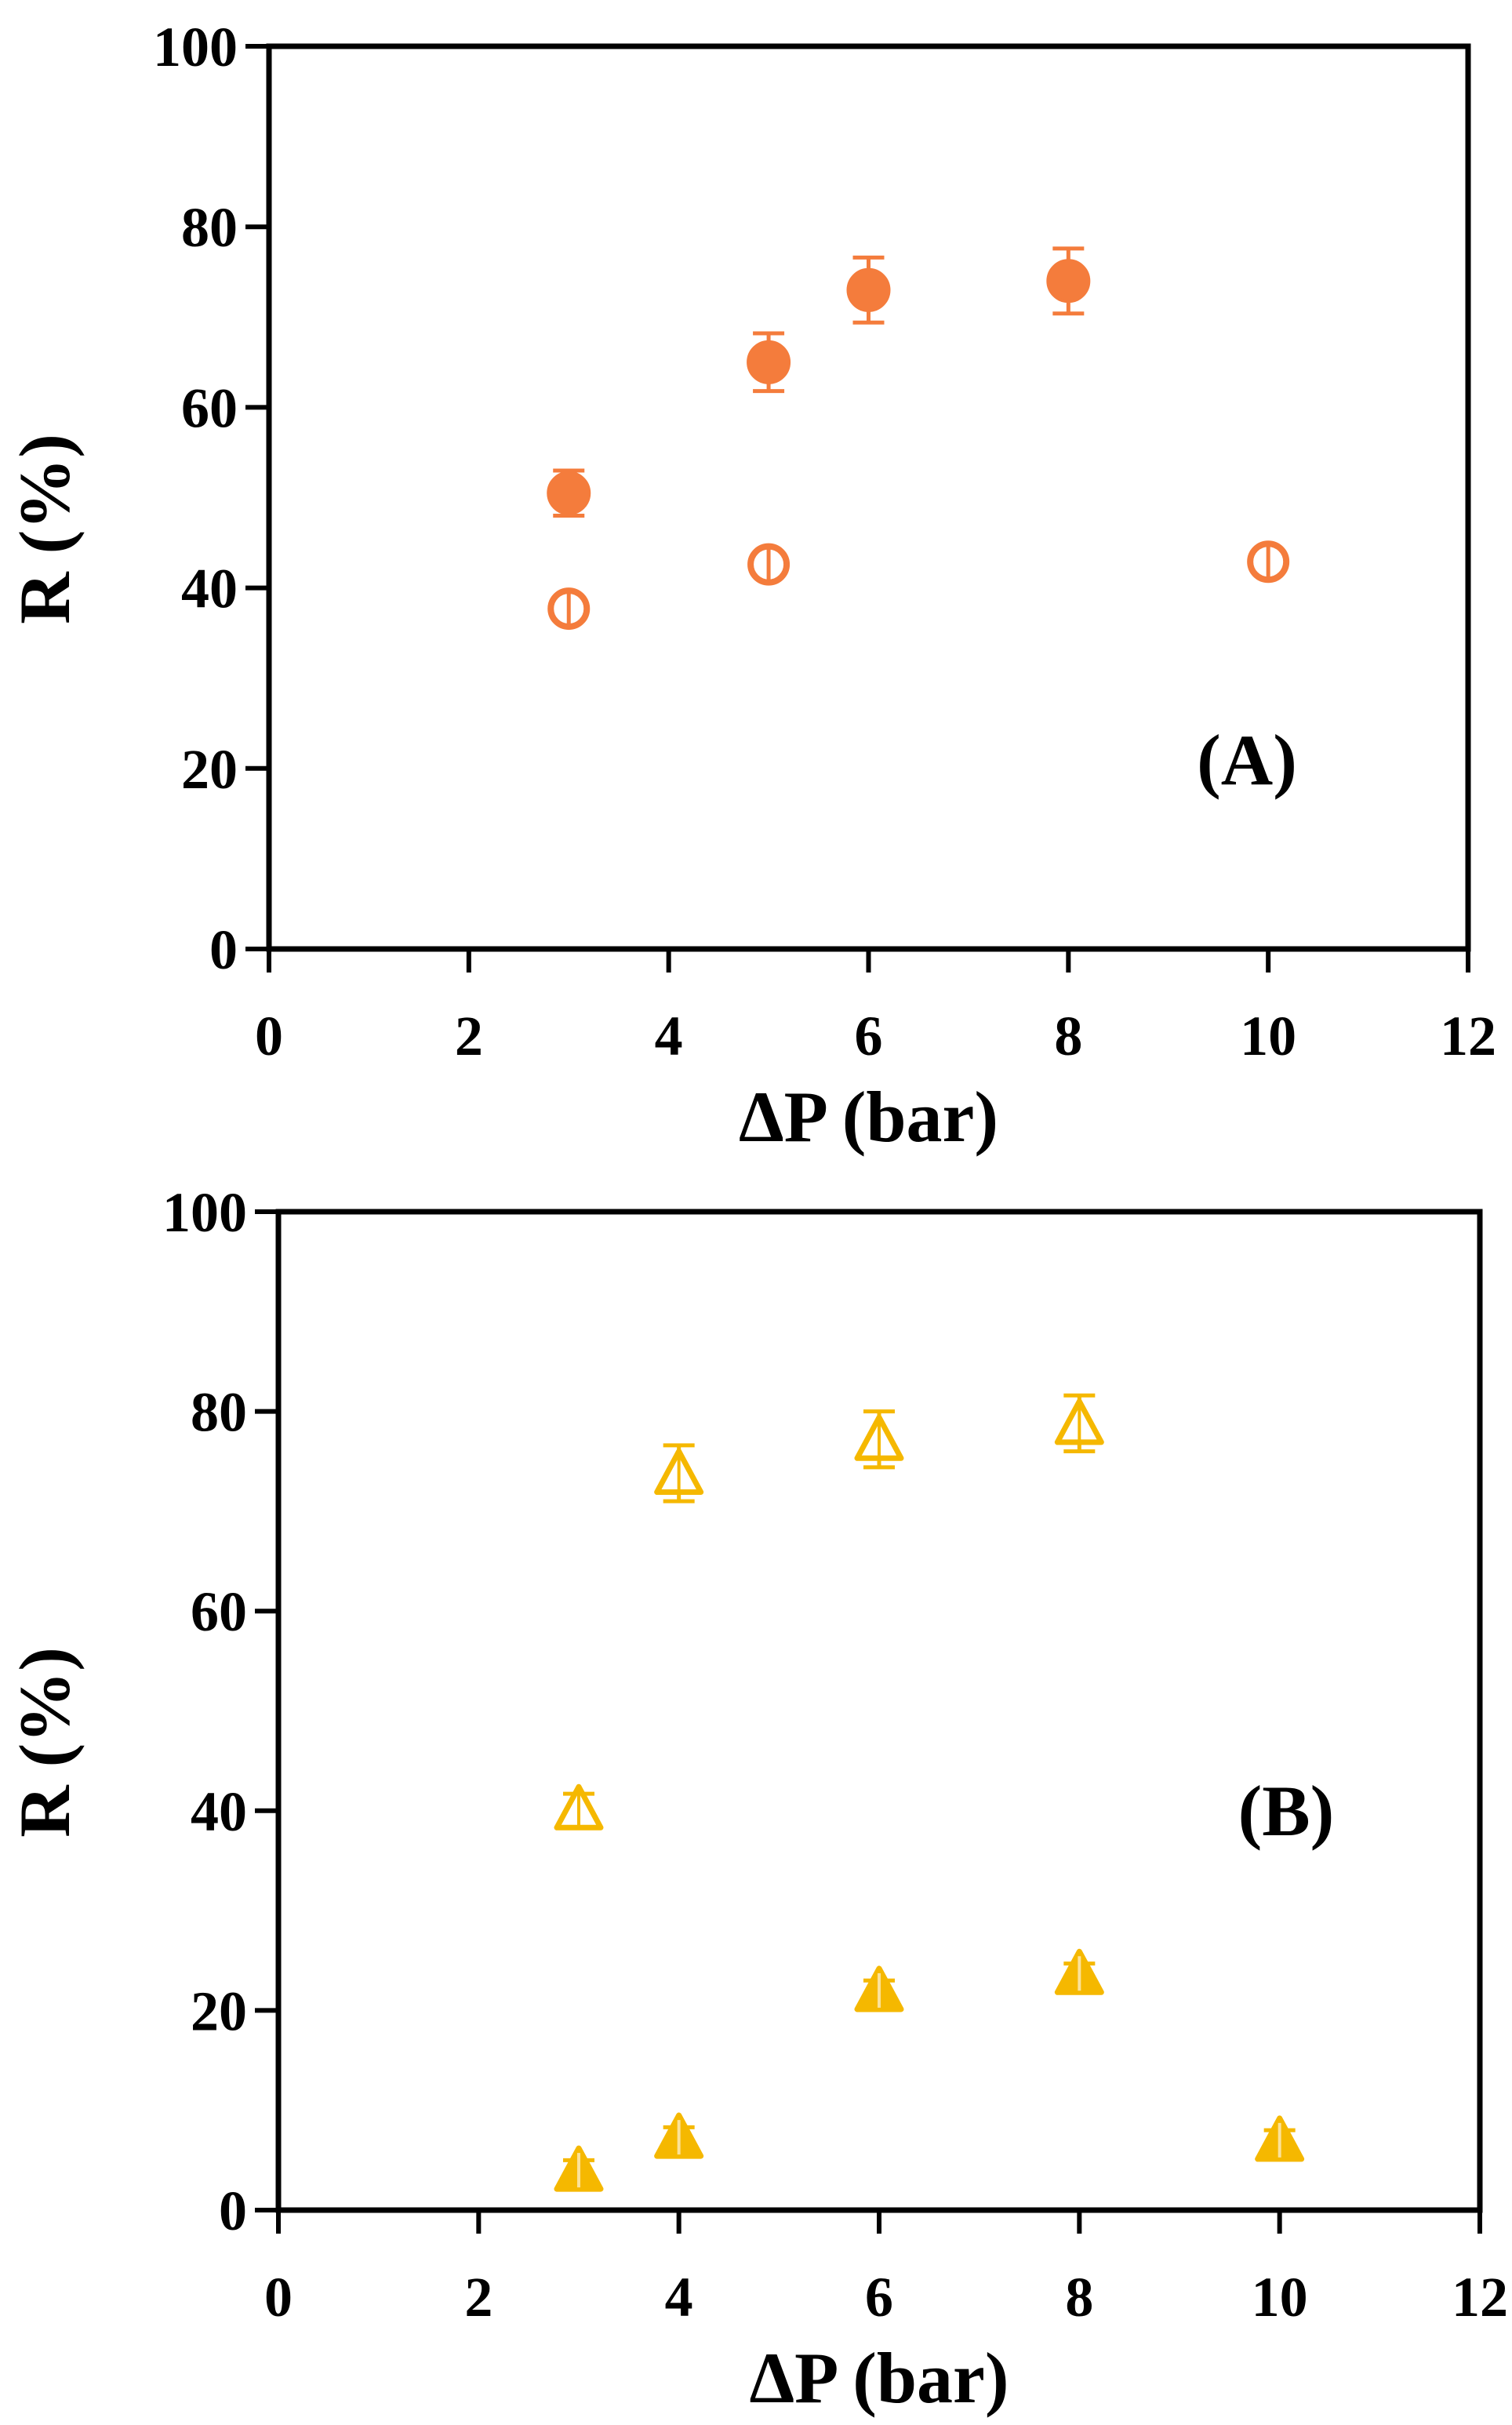 The image size is (1512, 2425). I want to click on series-triangle-open, so click(829, 1612).